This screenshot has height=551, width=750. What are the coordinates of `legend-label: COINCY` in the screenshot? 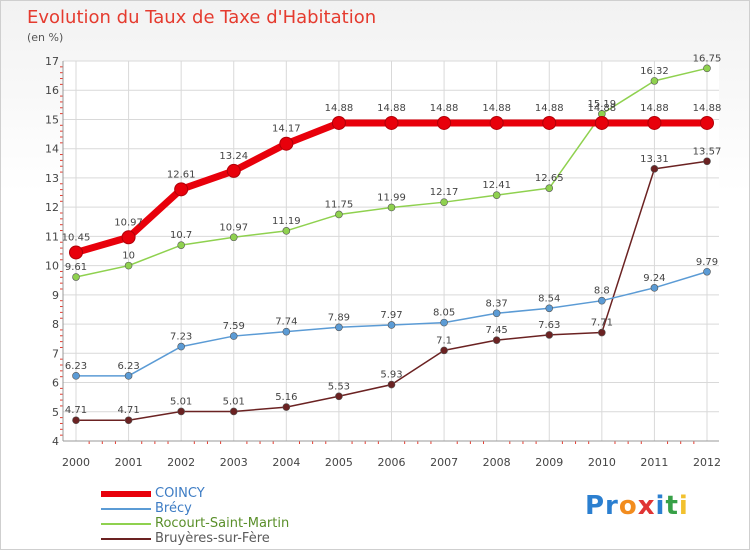 It's located at (180, 493).